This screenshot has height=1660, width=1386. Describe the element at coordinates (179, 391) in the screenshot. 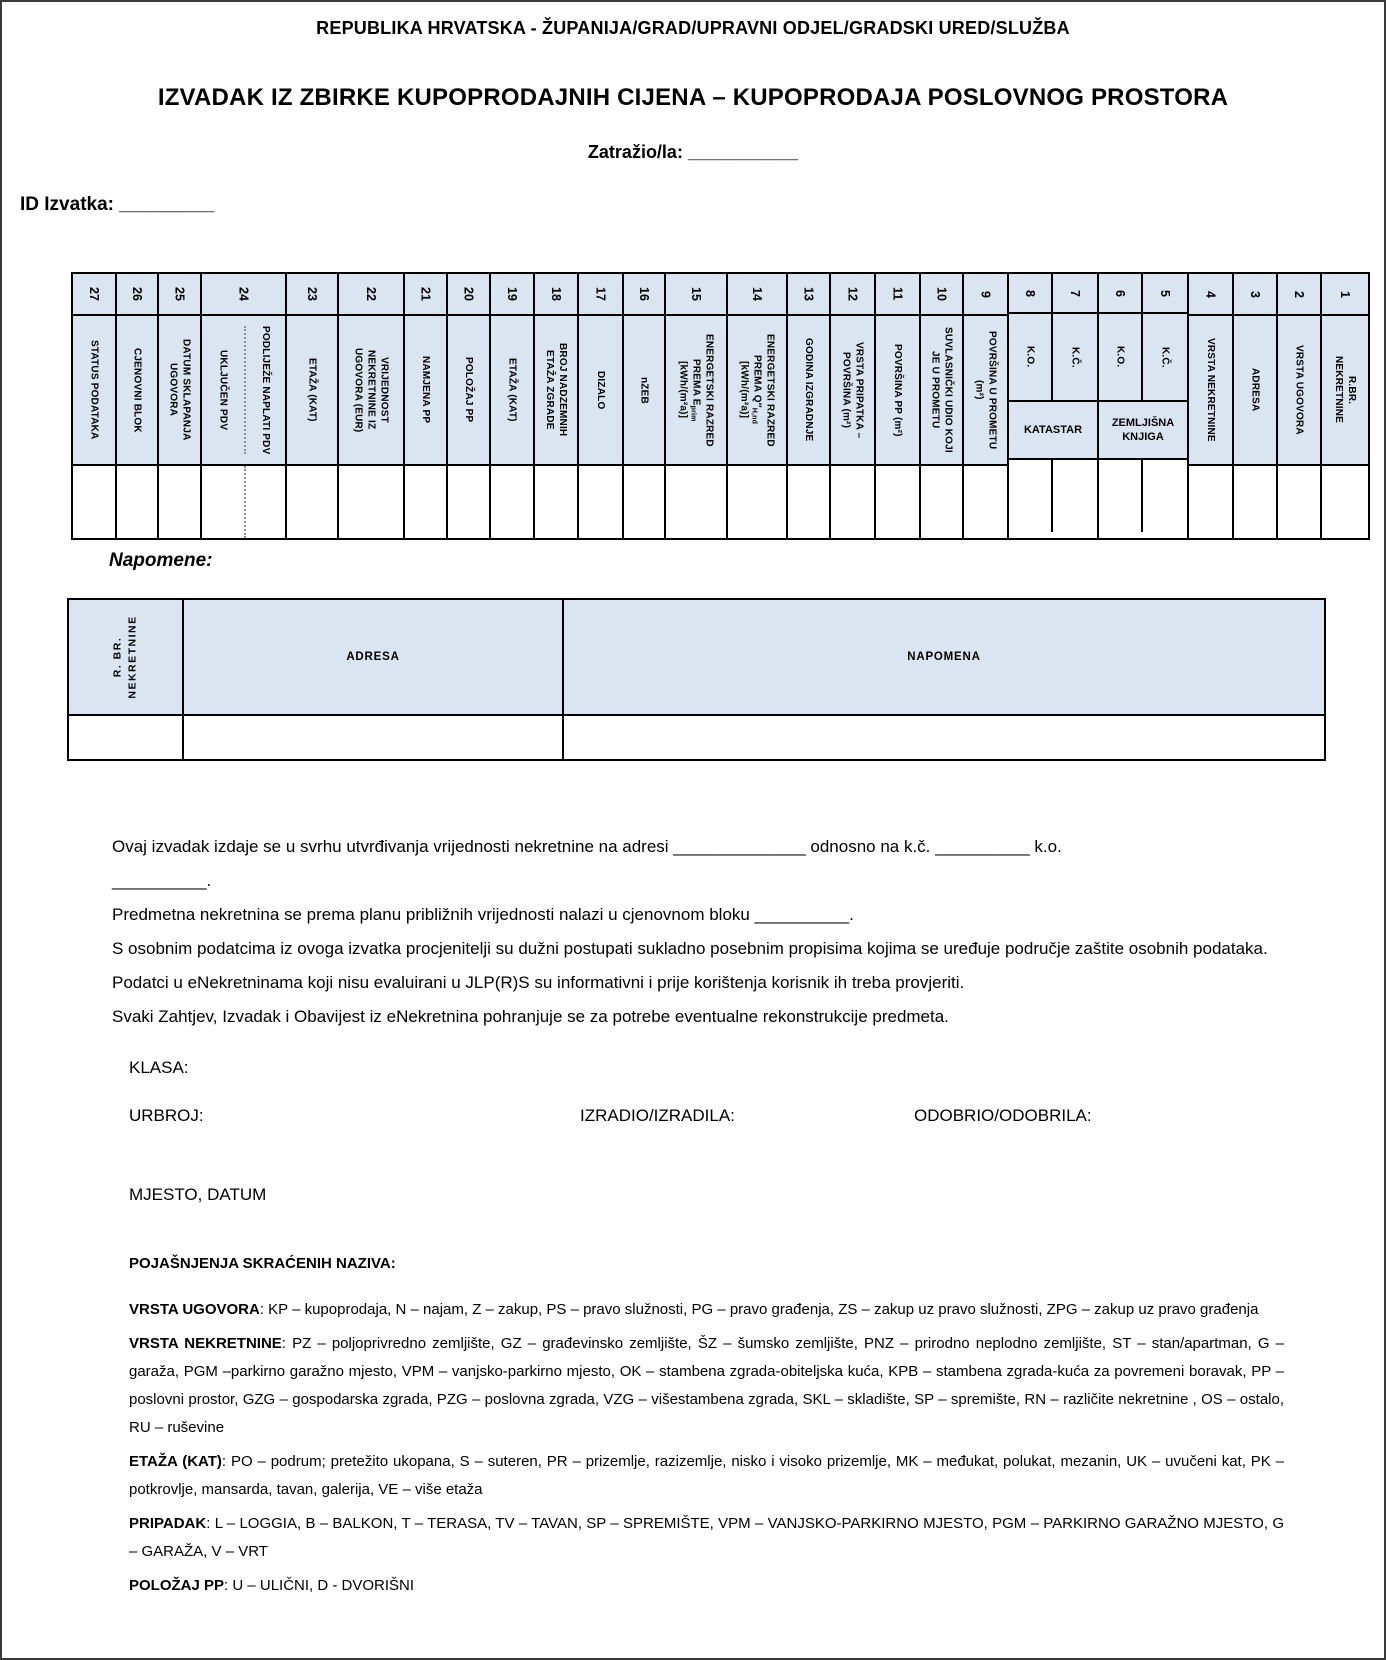

I see `column-header: DATUM SKLAPANJA UGOVORA` at that location.